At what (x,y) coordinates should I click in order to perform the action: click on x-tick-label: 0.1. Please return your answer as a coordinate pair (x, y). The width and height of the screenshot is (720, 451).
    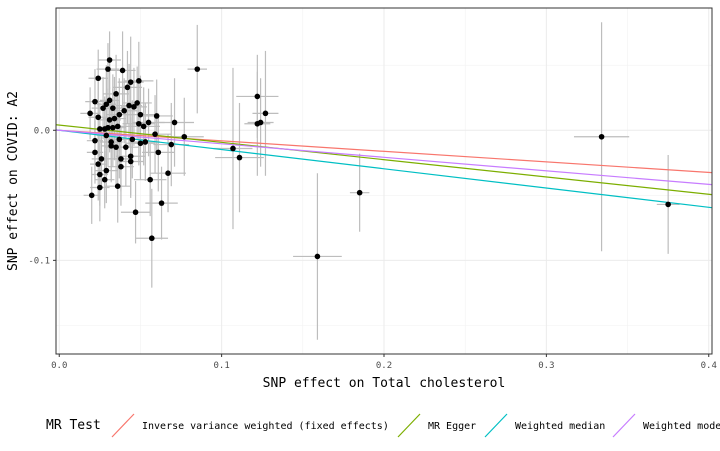
    Looking at the image, I should click on (221, 366).